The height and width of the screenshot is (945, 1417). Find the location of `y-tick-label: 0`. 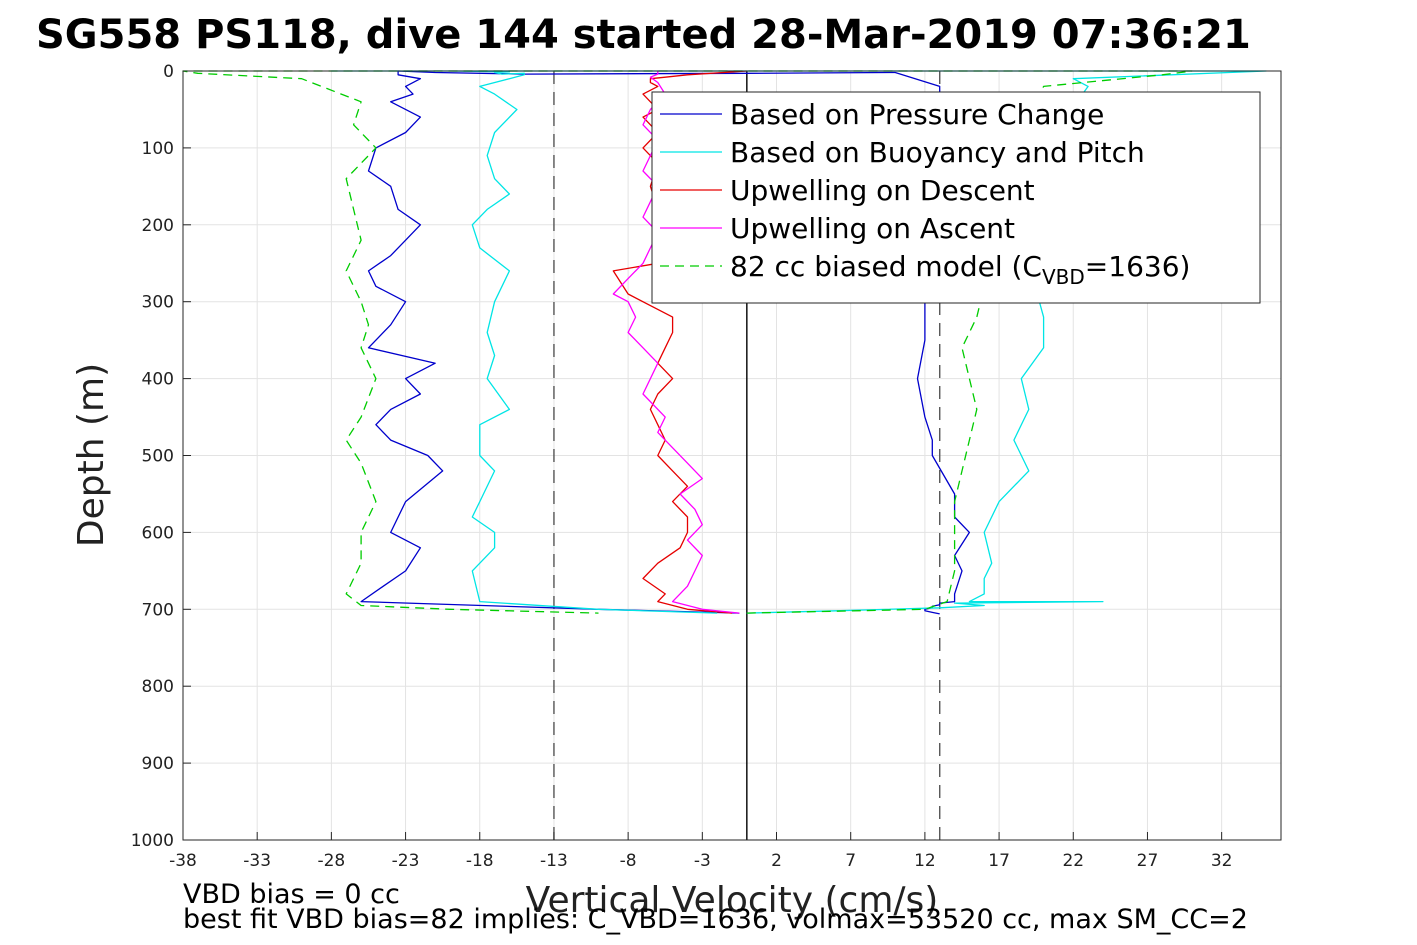

y-tick-label: 0 is located at coordinates (168, 72).